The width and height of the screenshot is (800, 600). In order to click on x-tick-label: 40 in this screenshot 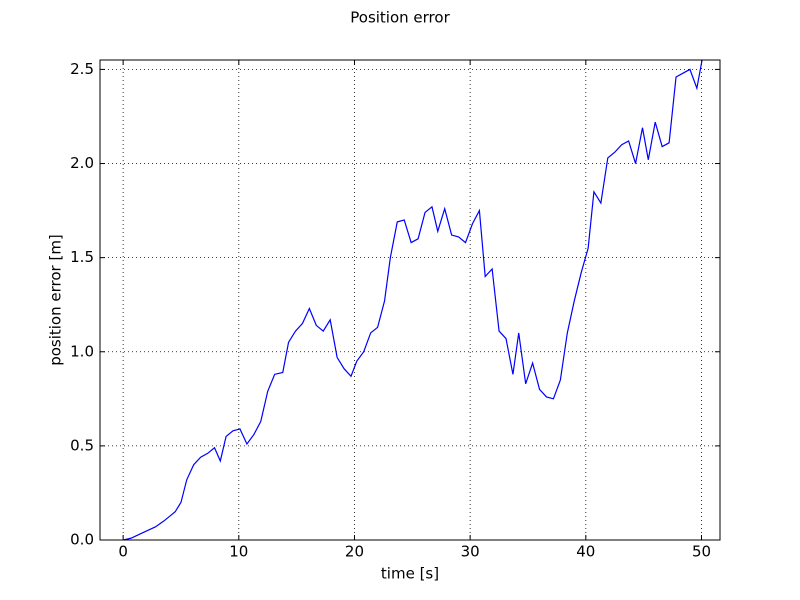, I will do `click(585, 552)`.